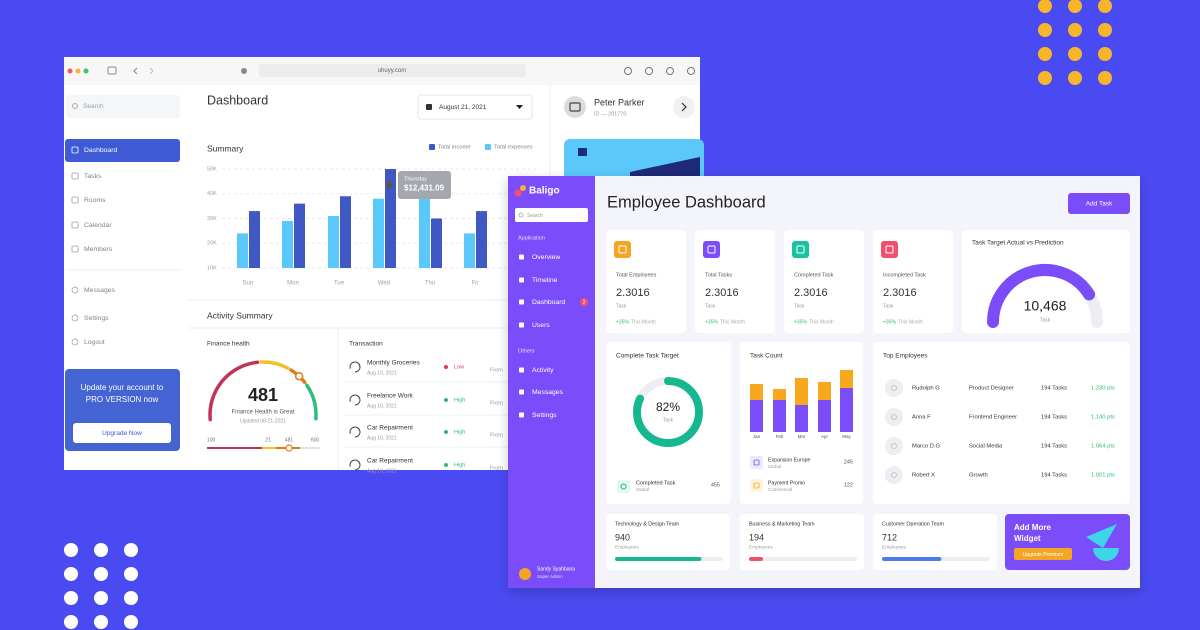 This screenshot has height=630, width=1200. What do you see at coordinates (541, 325) in the screenshot?
I see `nav-item: Users` at bounding box center [541, 325].